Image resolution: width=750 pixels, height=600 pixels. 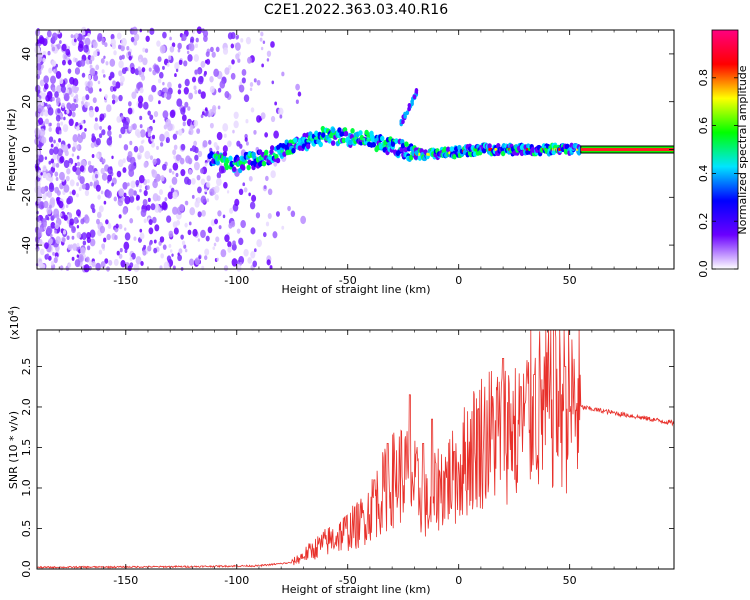 I want to click on colorbar-tick-label: 0.4, so click(x=703, y=174).